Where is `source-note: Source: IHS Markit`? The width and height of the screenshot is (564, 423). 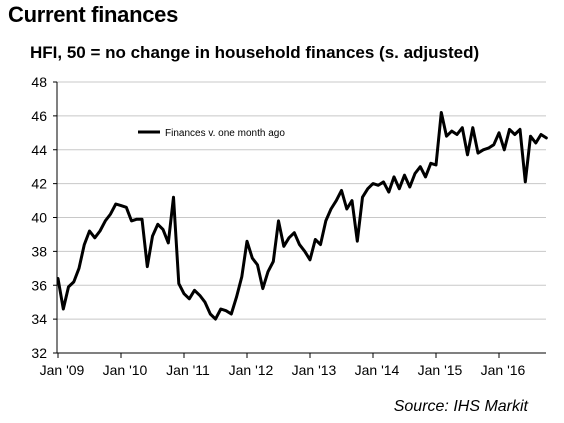
source-note: Source: IHS Markit is located at coordinates (460, 406).